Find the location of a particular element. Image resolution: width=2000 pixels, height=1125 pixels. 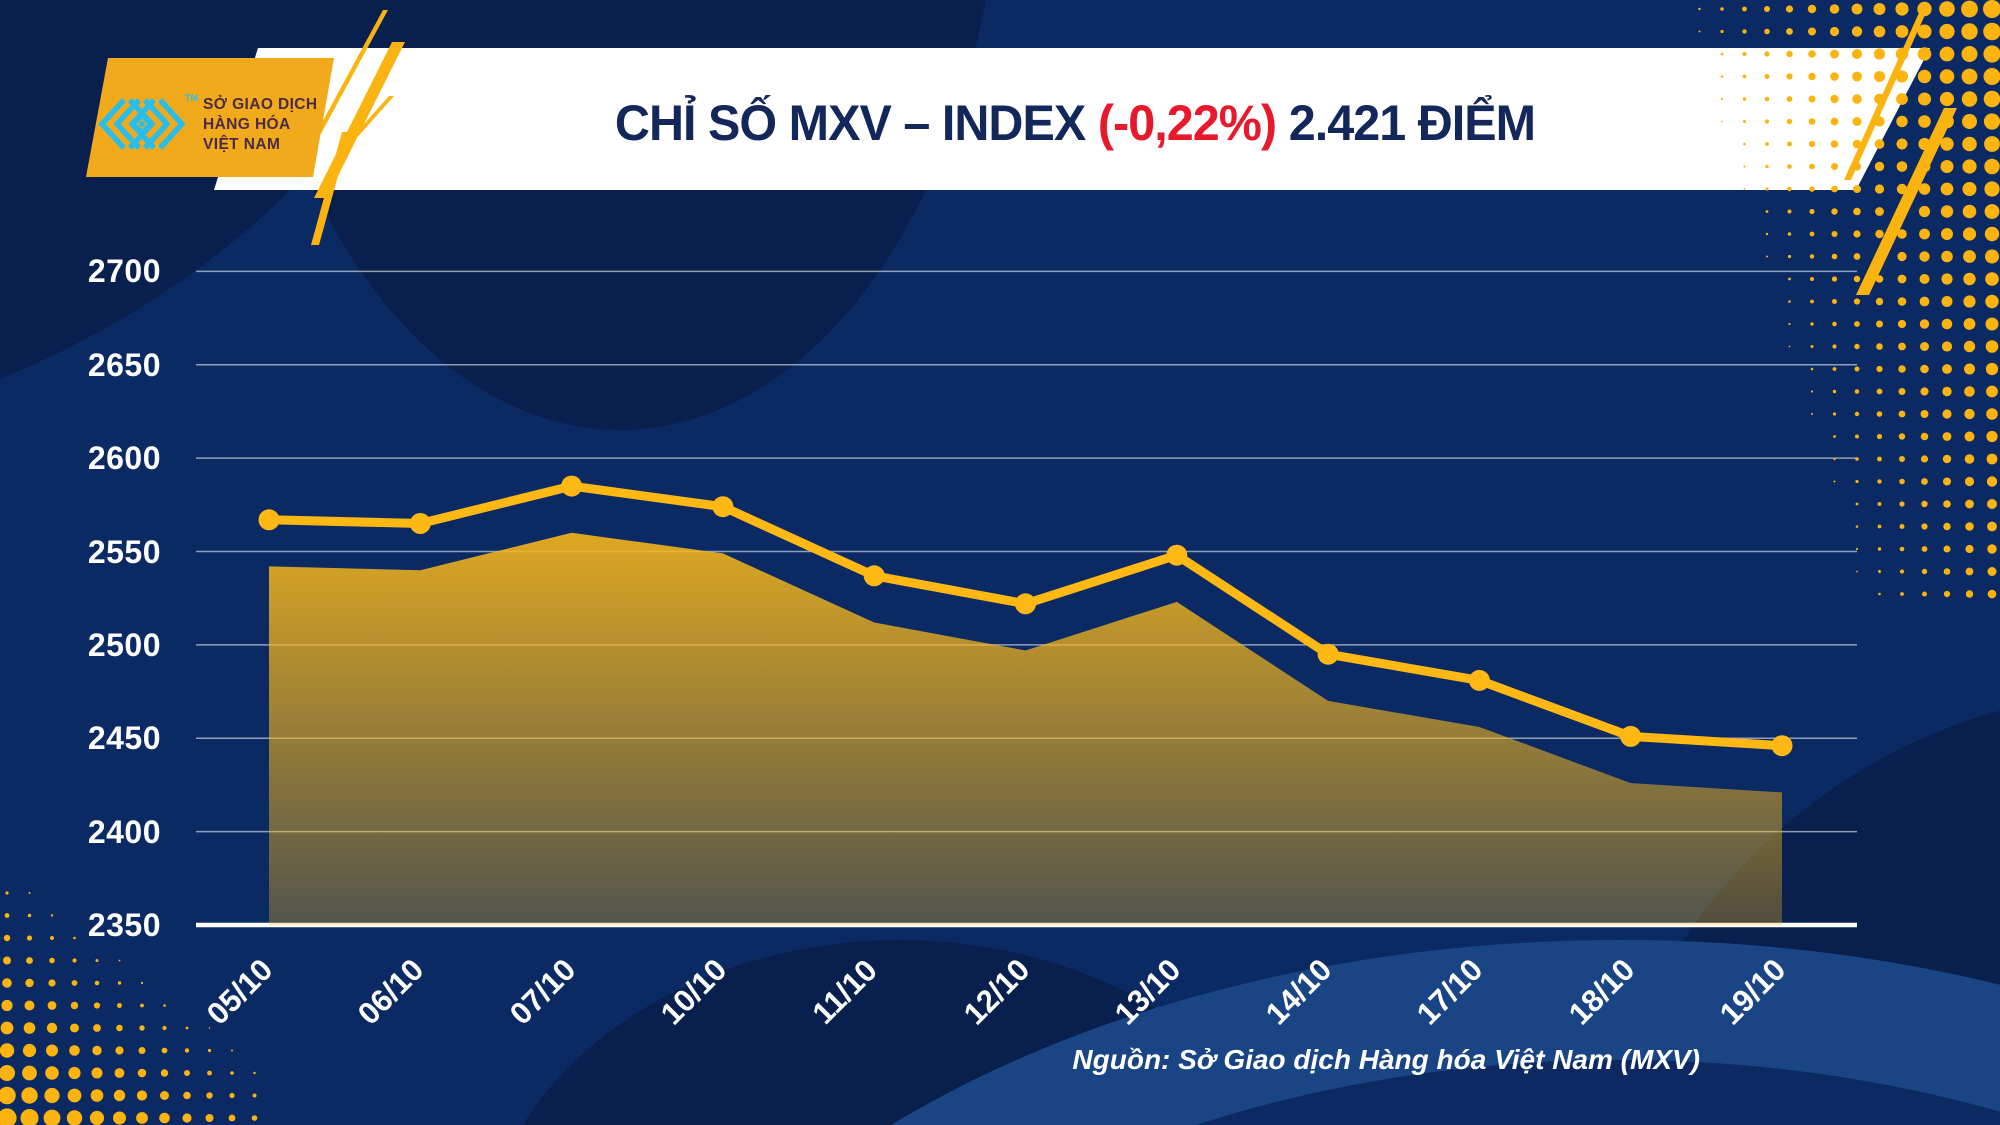

slash-decorations-left is located at coordinates (355, 127).